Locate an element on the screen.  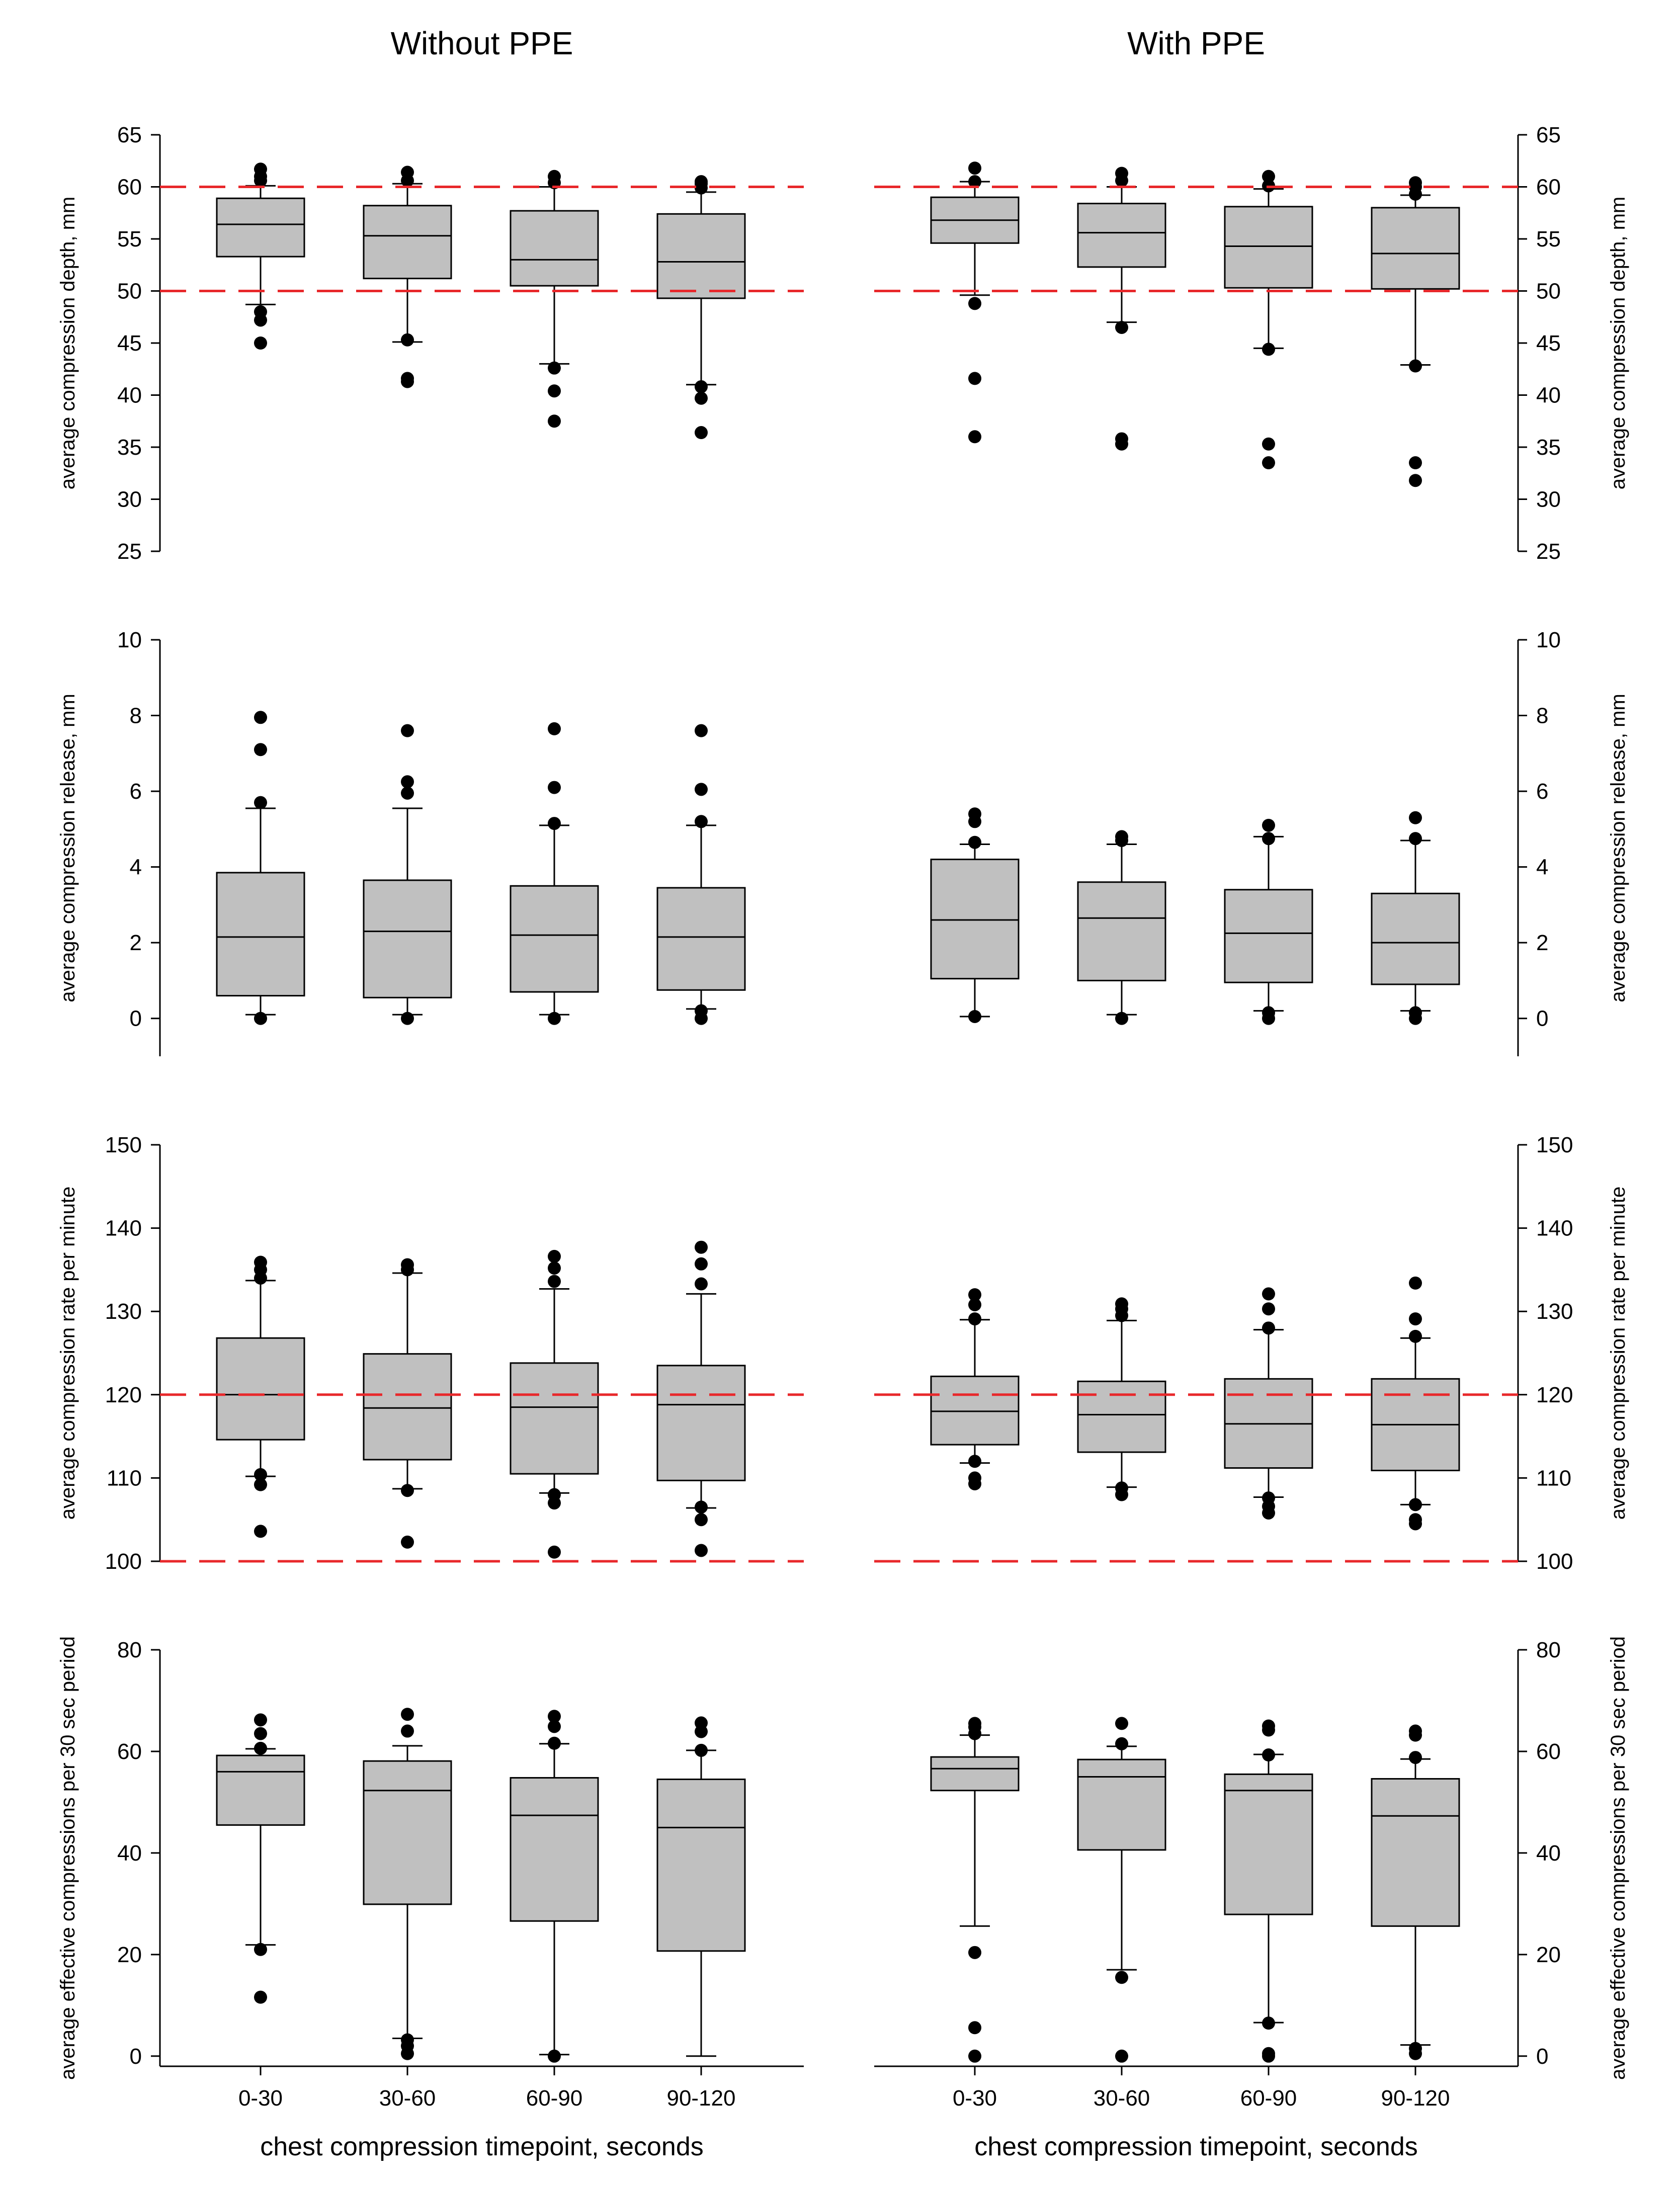
y-axis-title: average compression depth, mm is located at coordinates (68, 343).